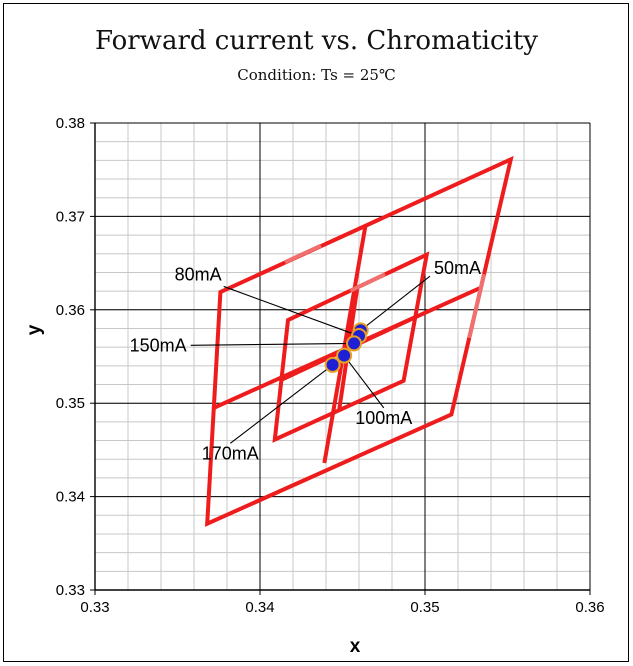 This screenshot has width=633, height=666. Describe the element at coordinates (589, 607) in the screenshot. I see `x-tick-label: 0.36` at that location.